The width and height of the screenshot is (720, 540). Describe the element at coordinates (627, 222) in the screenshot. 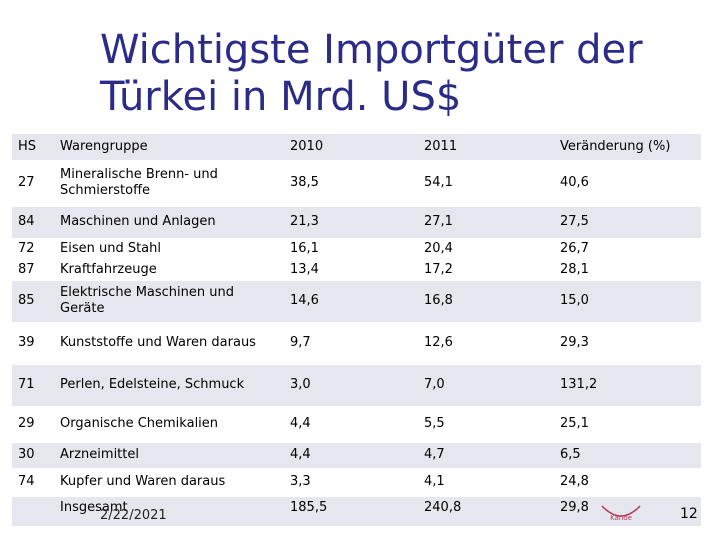

I see `cell-change: 27,5` at that location.